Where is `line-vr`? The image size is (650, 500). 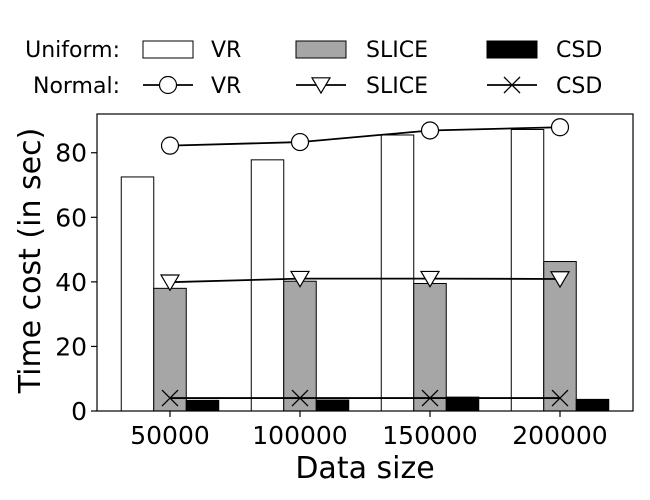
line-vr is located at coordinates (365, 136).